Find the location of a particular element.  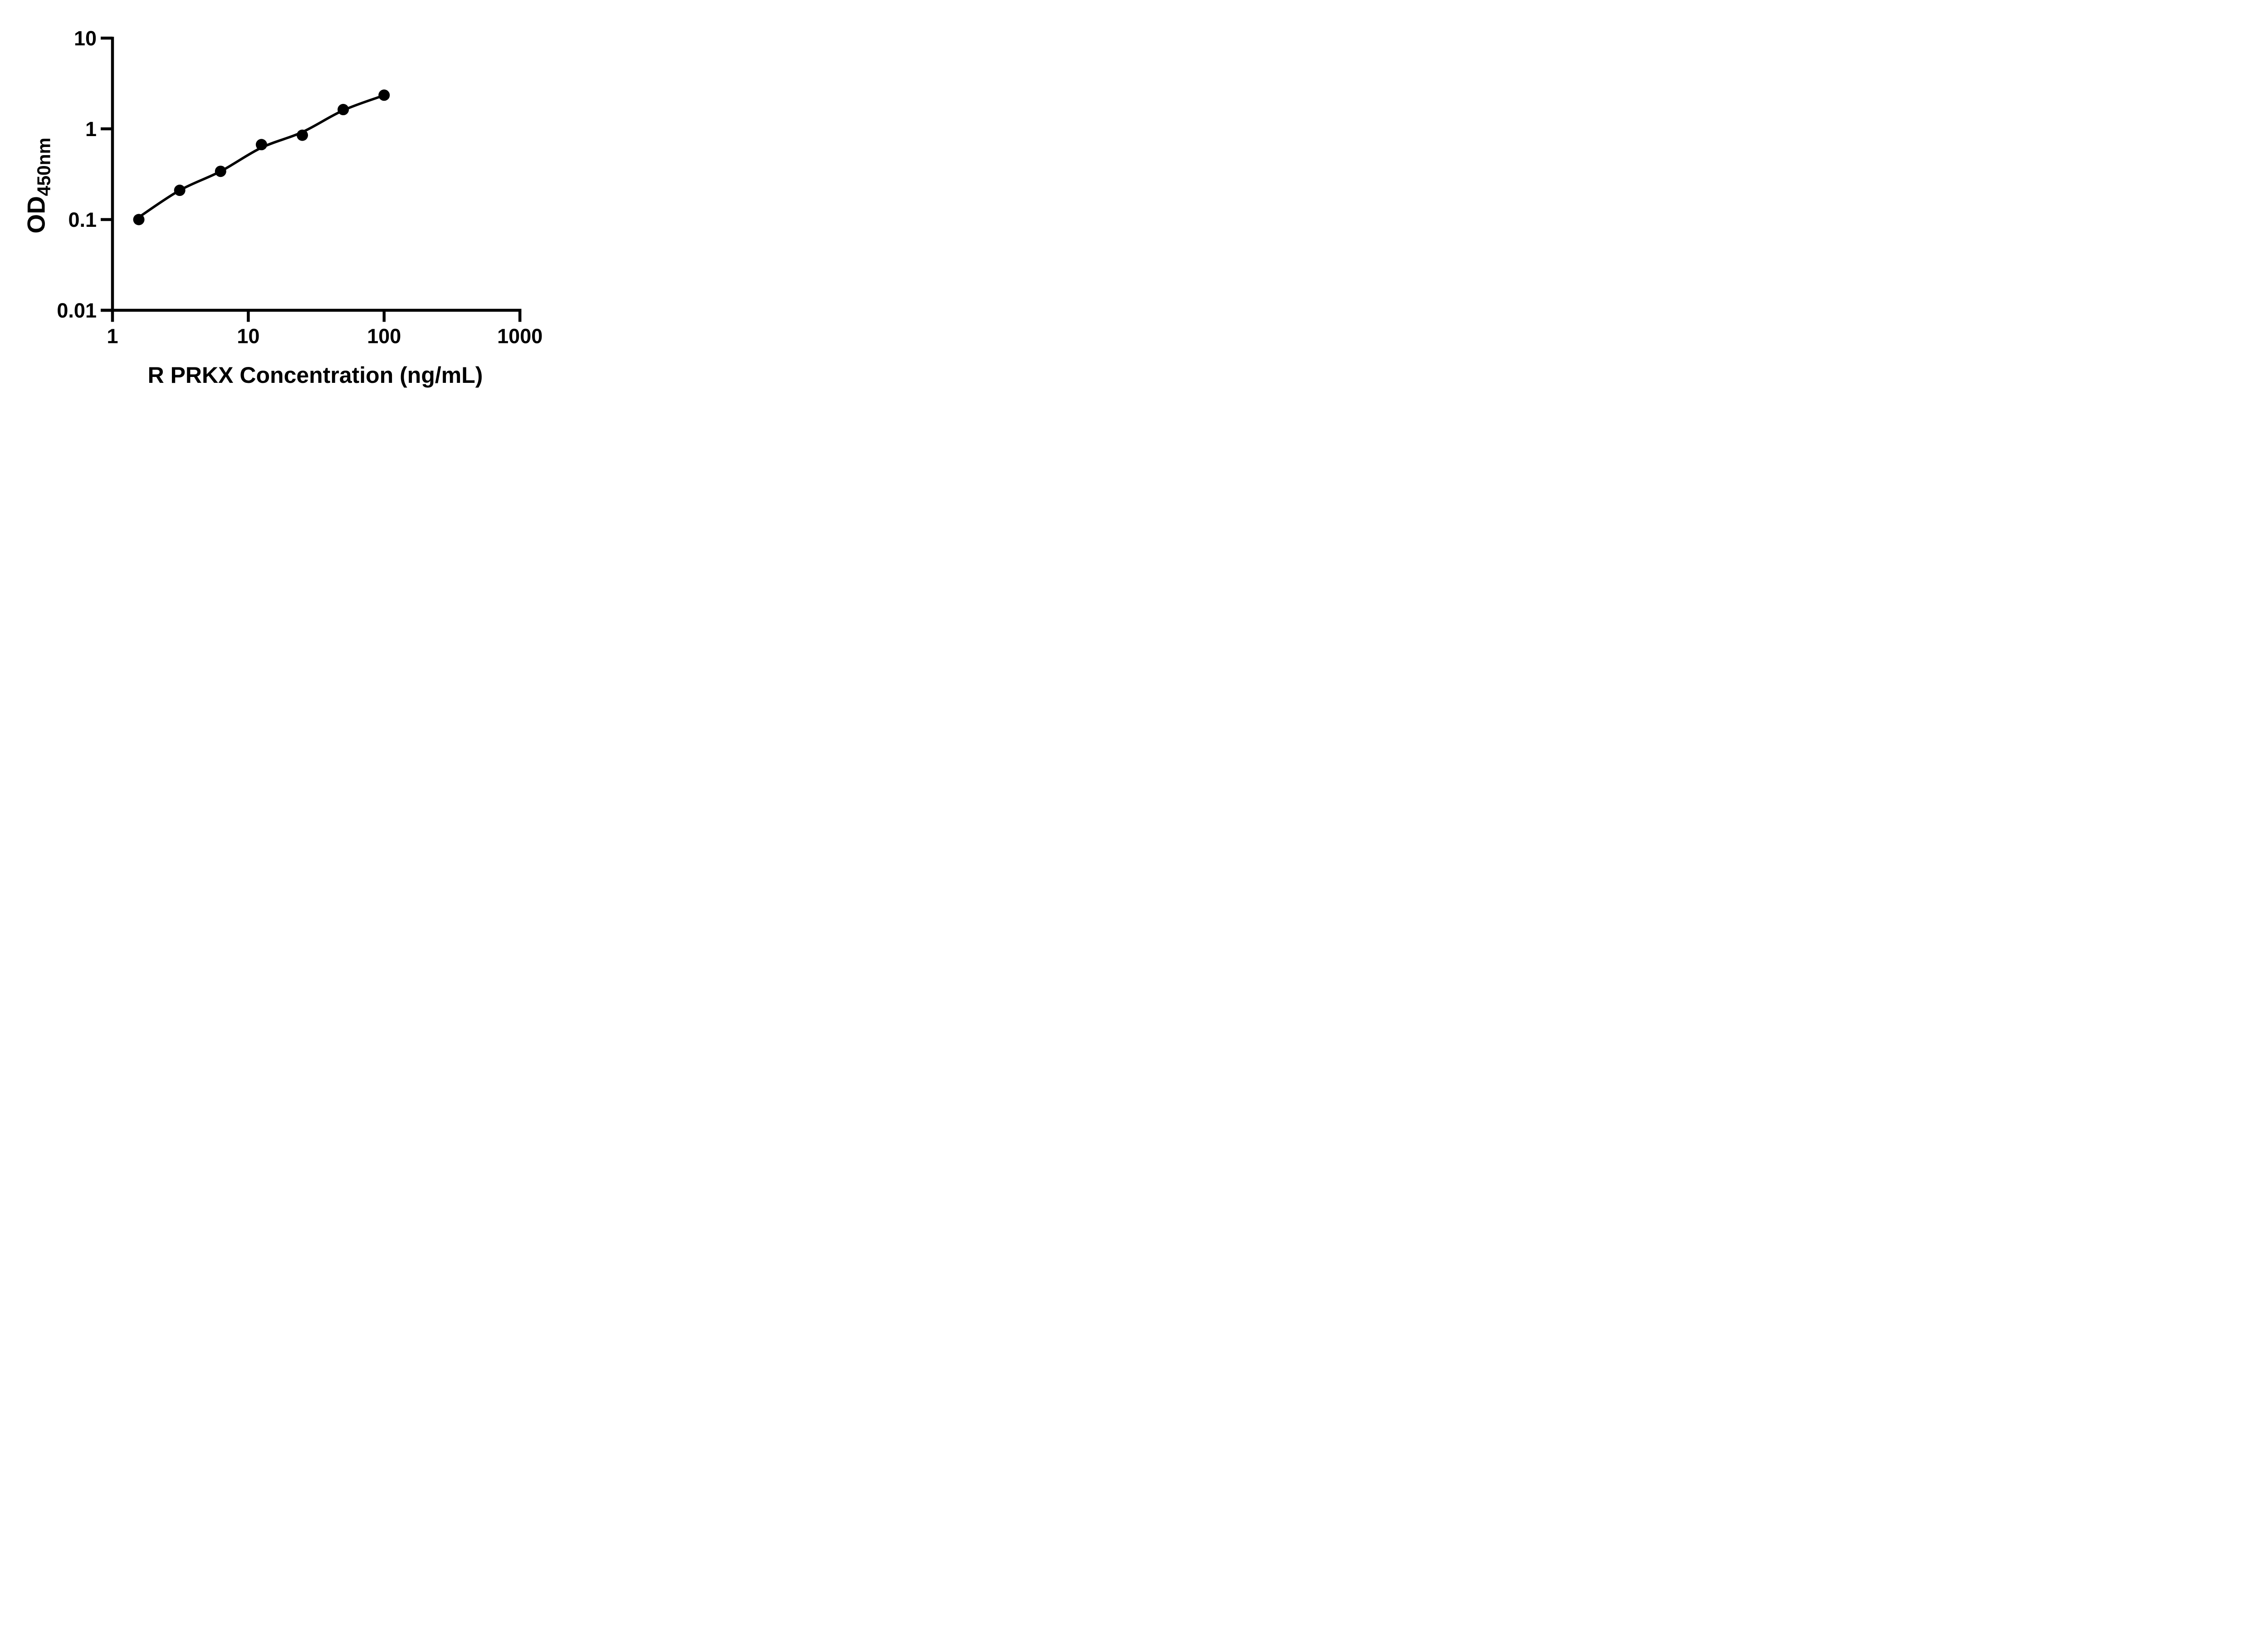

data-point-6.25 is located at coordinates (221, 171).